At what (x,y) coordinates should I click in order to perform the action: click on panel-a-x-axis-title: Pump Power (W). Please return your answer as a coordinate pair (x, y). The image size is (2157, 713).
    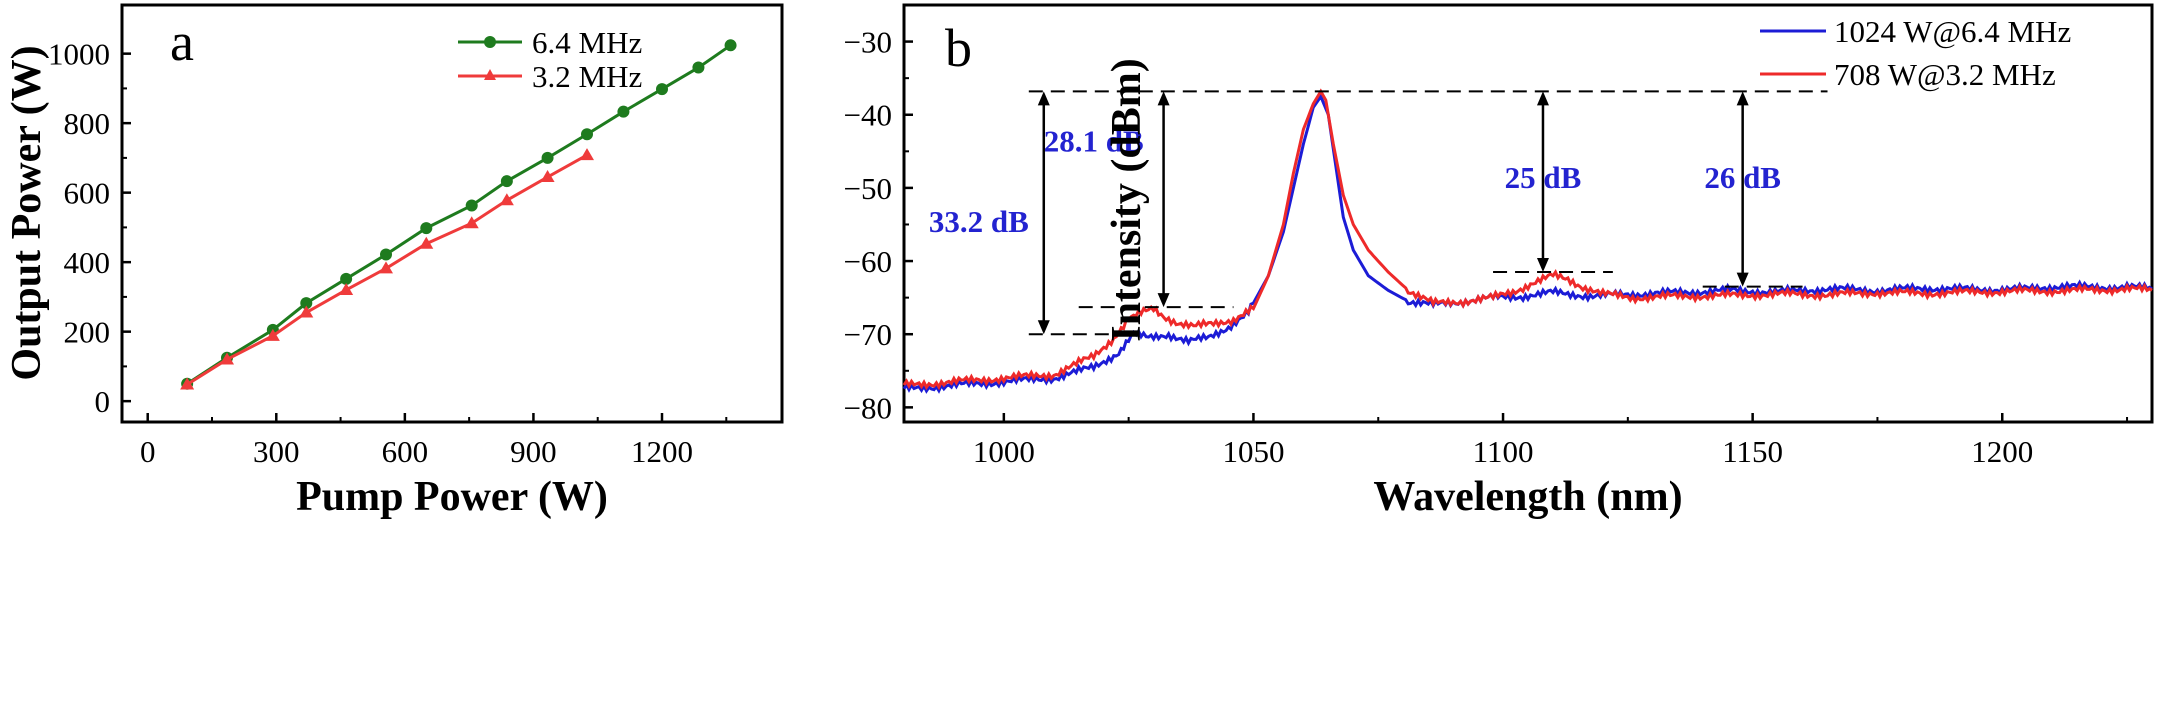
    Looking at the image, I should click on (452, 497).